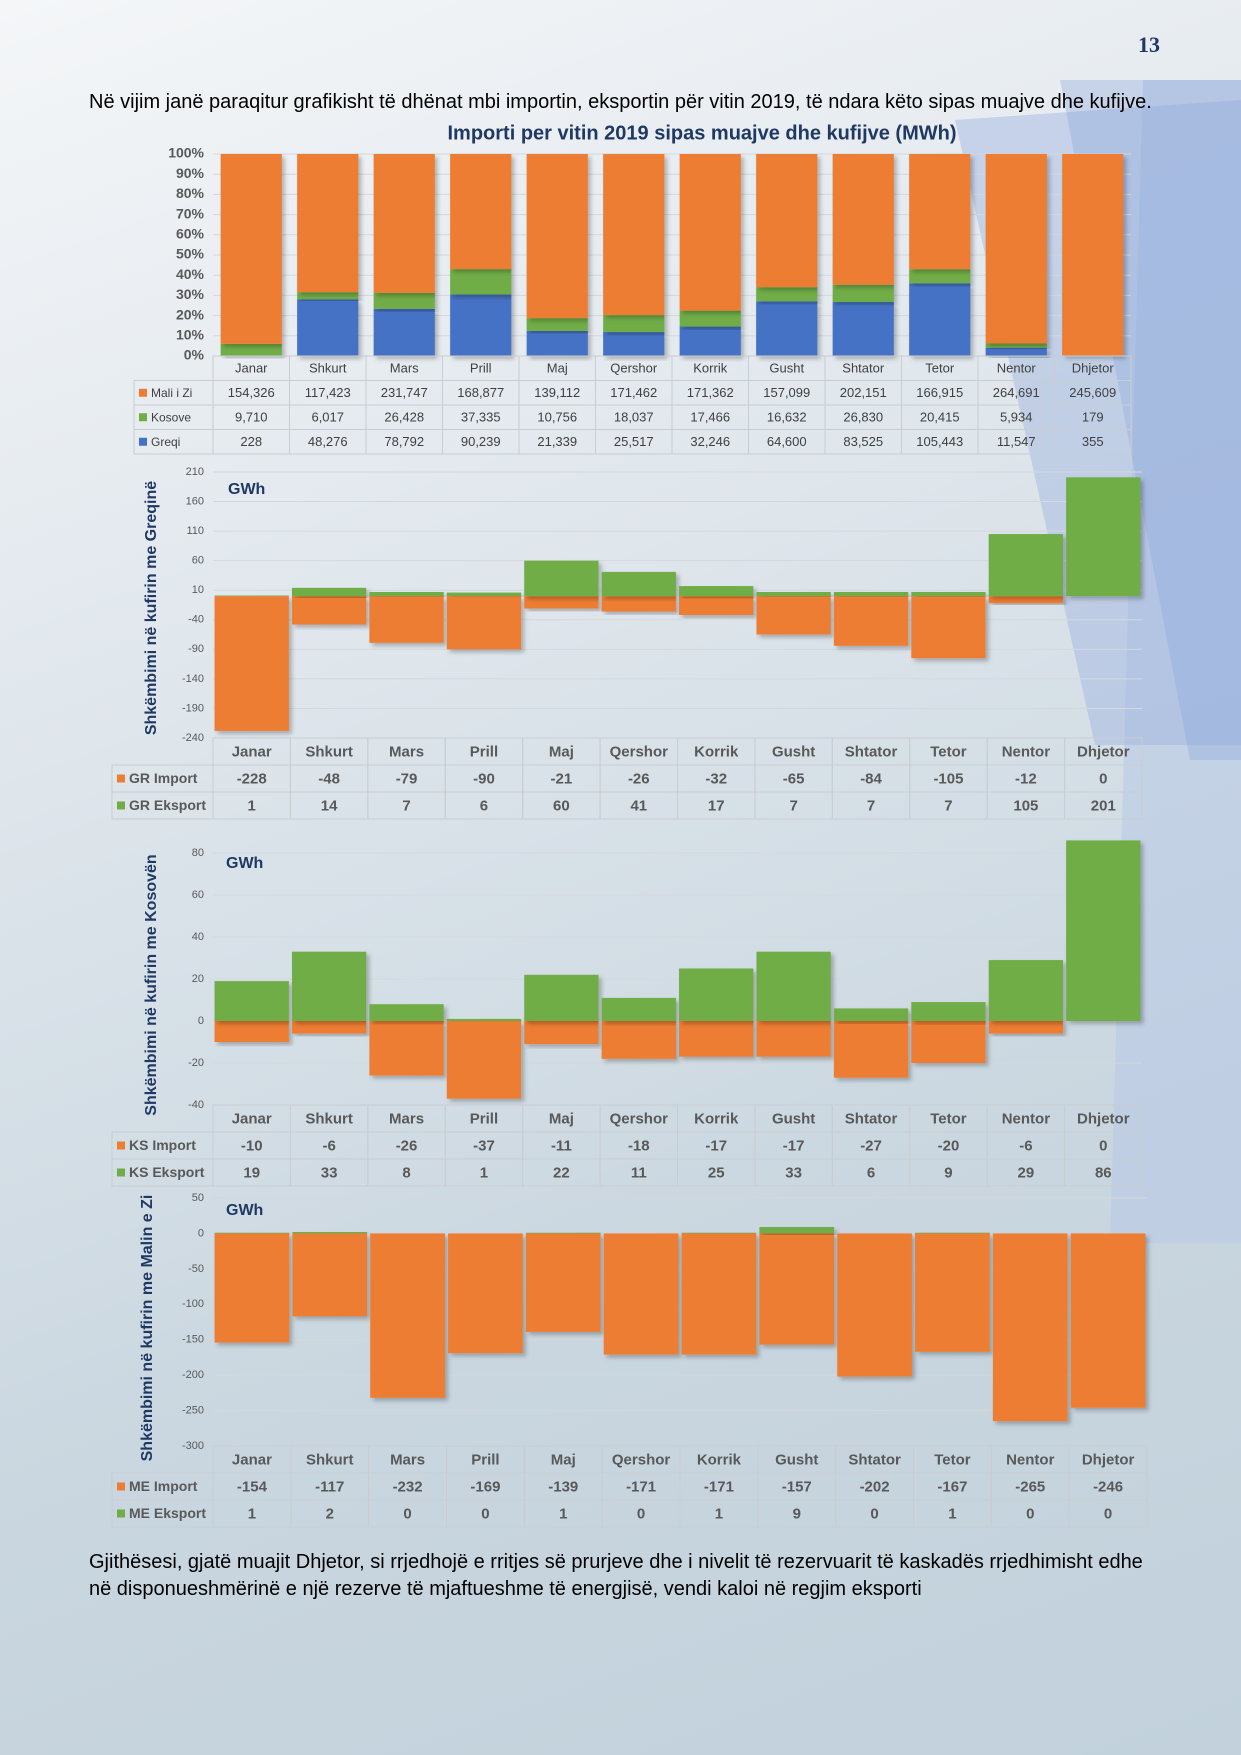  Describe the element at coordinates (404, 441) in the screenshot. I see `data-label: 78,792` at that location.